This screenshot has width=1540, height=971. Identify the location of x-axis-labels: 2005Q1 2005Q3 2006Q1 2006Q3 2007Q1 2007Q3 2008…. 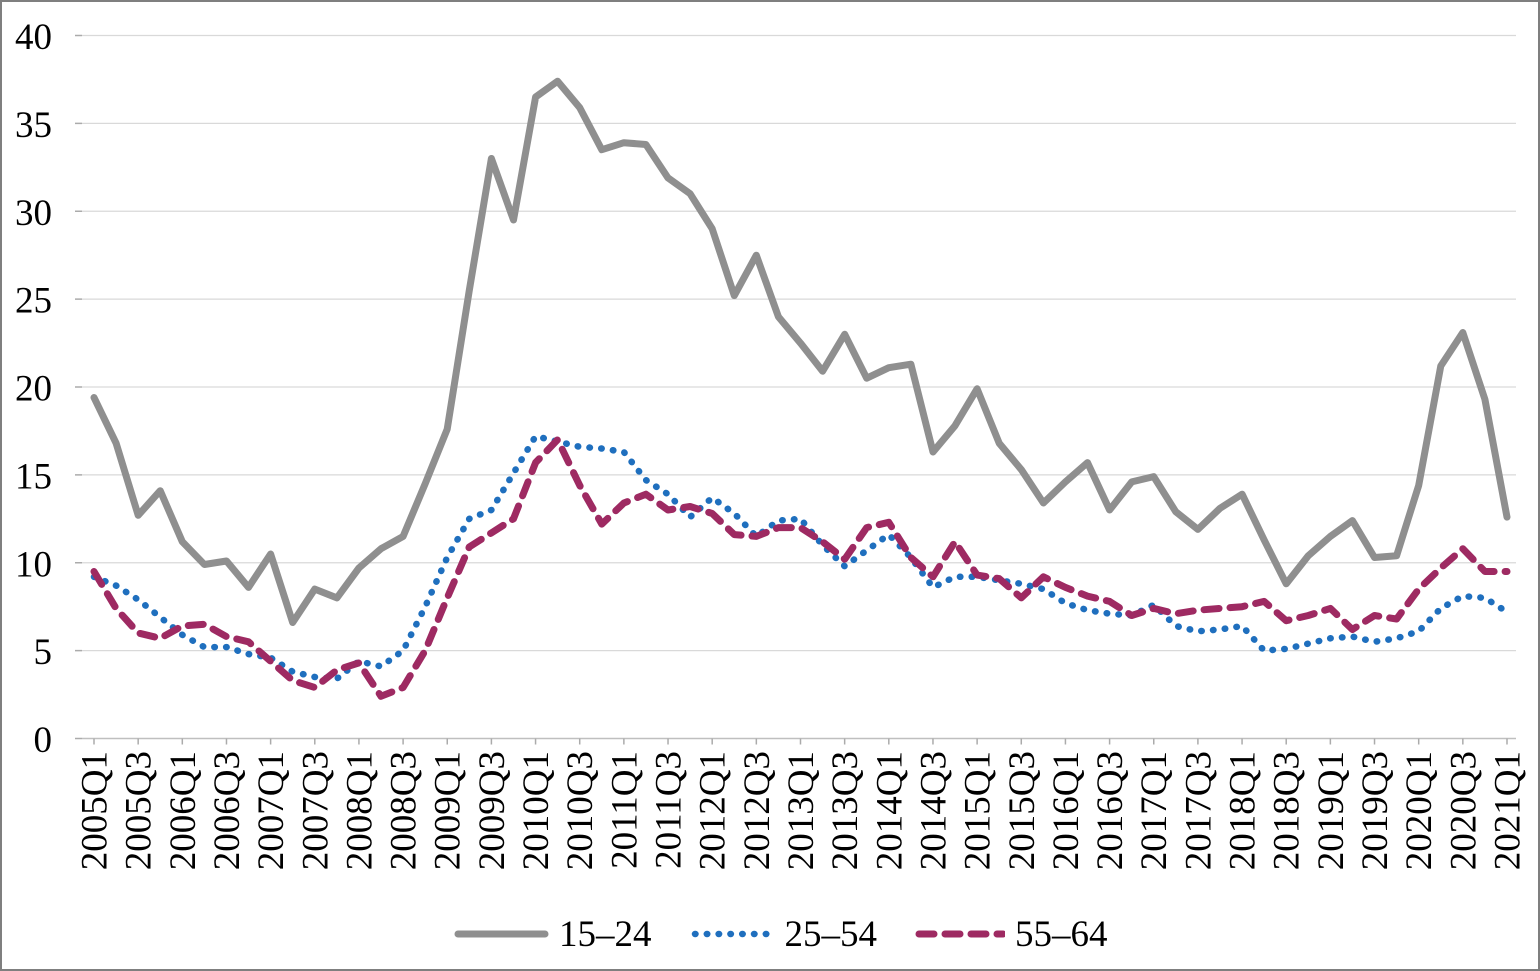
(801, 804).